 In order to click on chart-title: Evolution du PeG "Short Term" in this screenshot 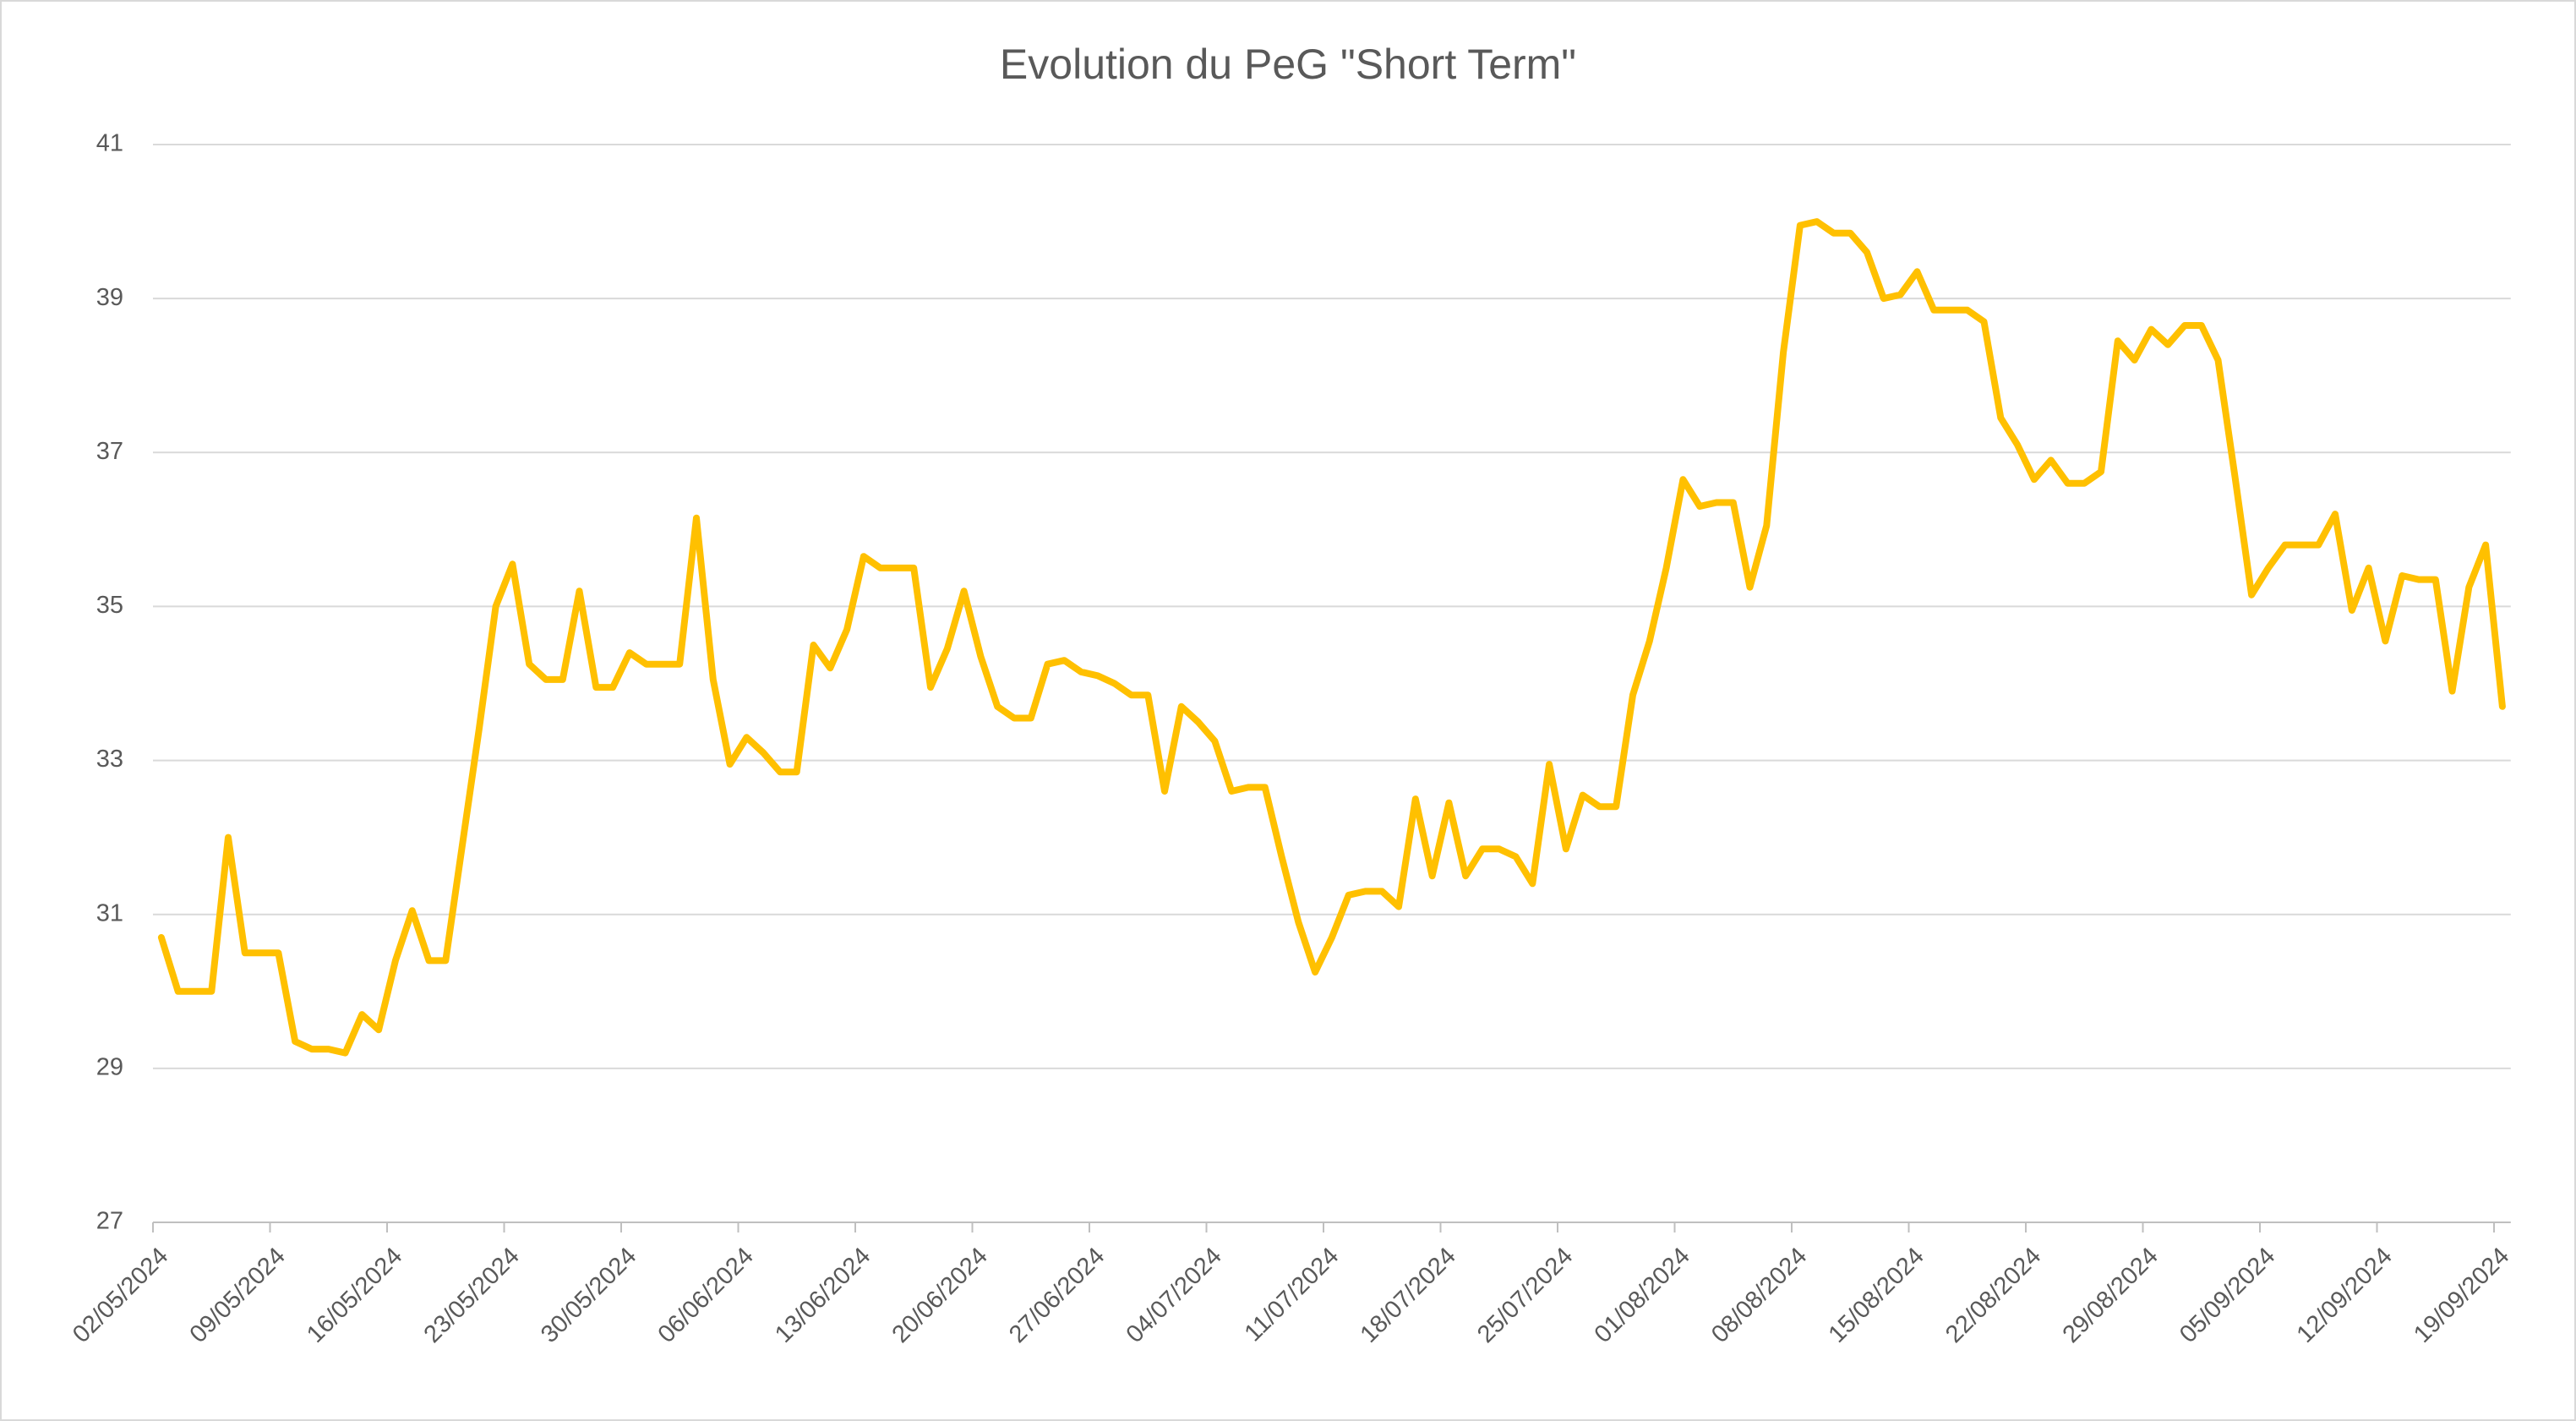, I will do `click(1288, 64)`.